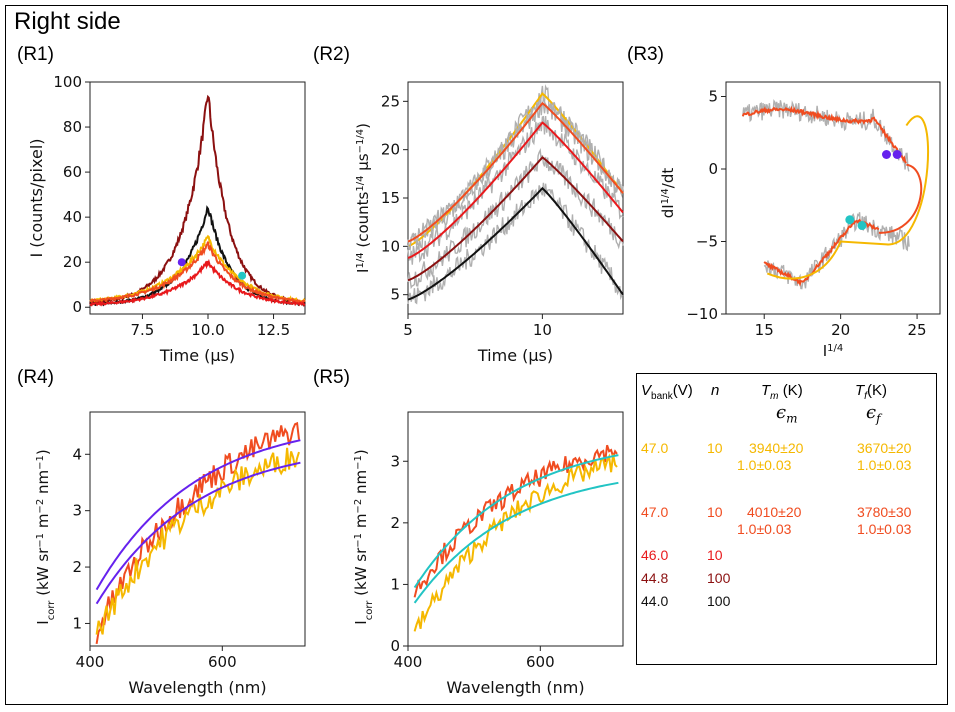 The width and height of the screenshot is (955, 712). What do you see at coordinates (667, 392) in the screenshot?
I see `legend-header-vbank: Vbank(V)` at bounding box center [667, 392].